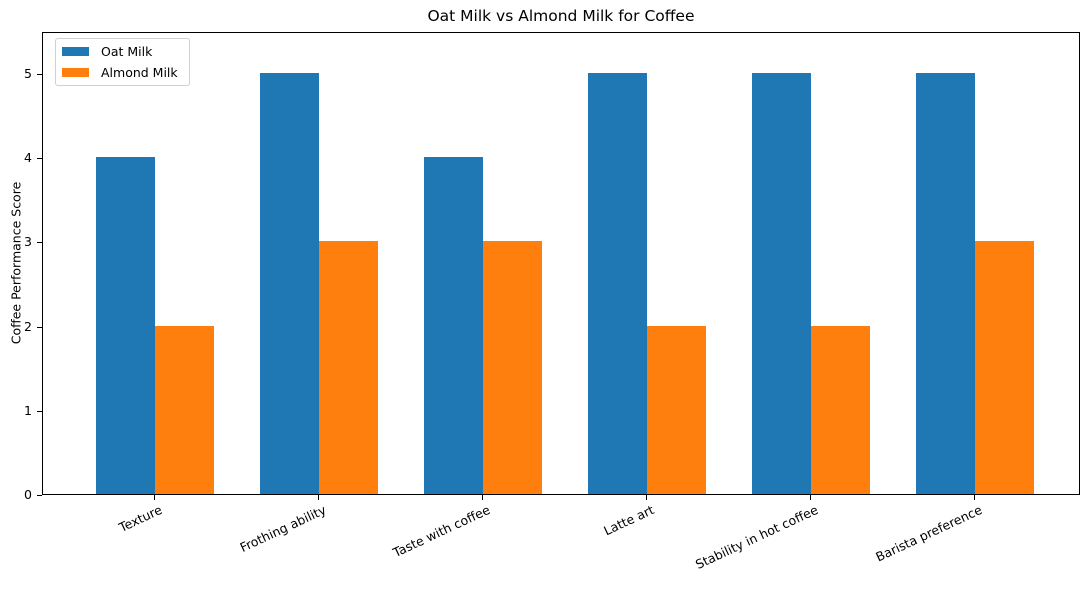 This screenshot has height=590, width=1089. Describe the element at coordinates (28, 74) in the screenshot. I see `y-tick-label: 5` at that location.